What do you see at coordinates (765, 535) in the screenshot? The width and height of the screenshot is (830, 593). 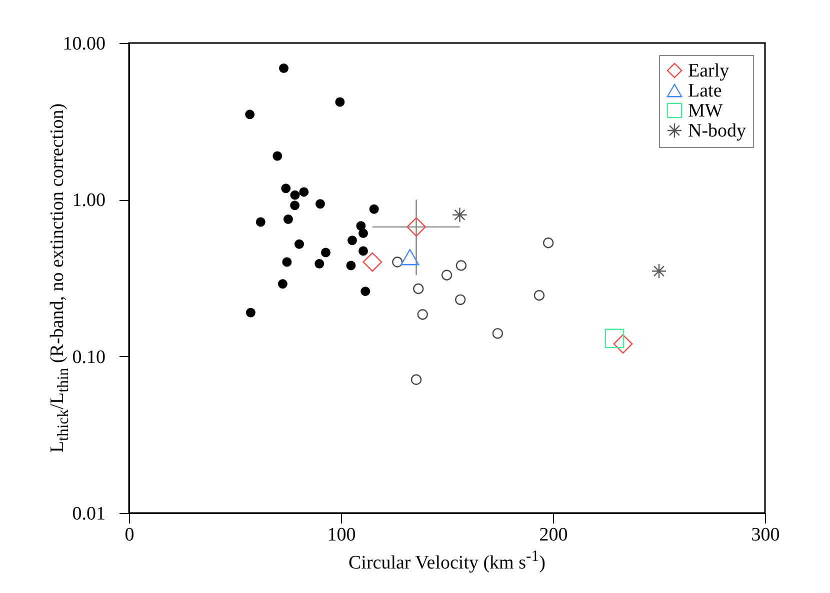 I see `x-tick-label: 300` at bounding box center [765, 535].